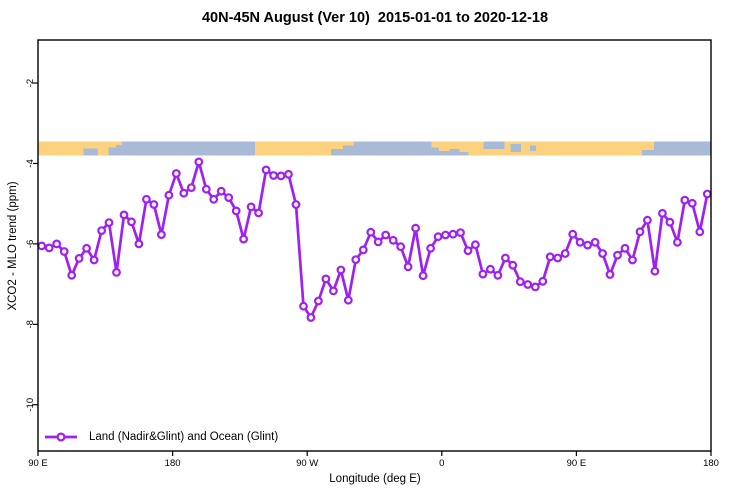  I want to click on y-tick-label: -10, so click(30, 405).